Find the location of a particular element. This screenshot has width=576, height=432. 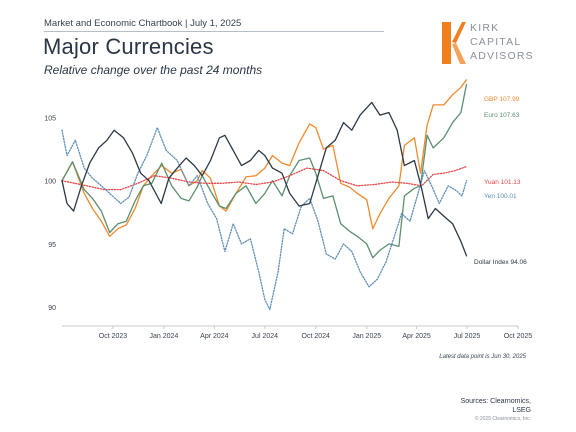

x-tick-label: Oct 2023 is located at coordinates (113, 336).